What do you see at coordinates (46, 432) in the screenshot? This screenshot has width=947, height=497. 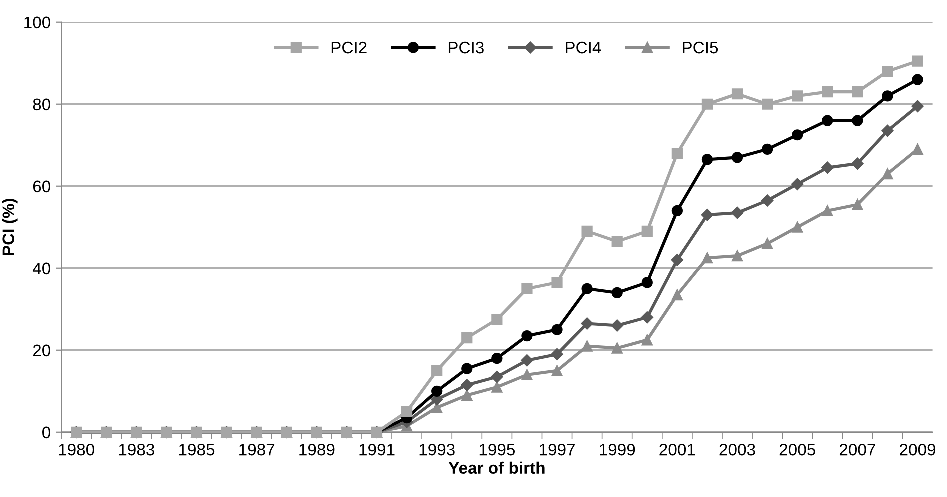 I see `y-tick-label: 0` at bounding box center [46, 432].